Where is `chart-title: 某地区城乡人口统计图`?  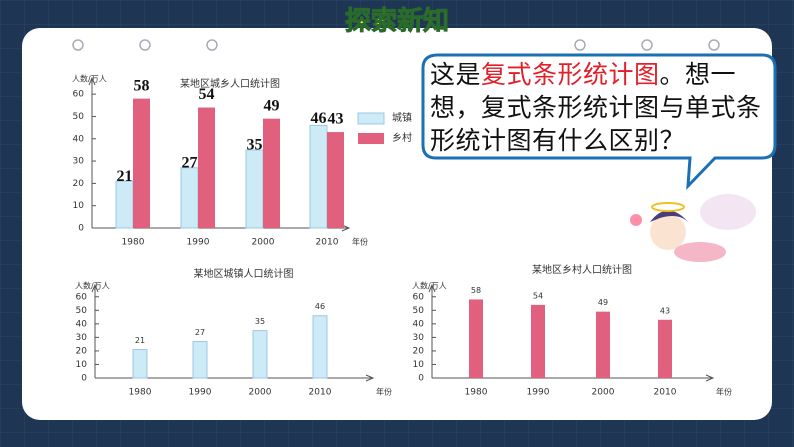 chart-title: 某地区城乡人口统计图 is located at coordinates (230, 83).